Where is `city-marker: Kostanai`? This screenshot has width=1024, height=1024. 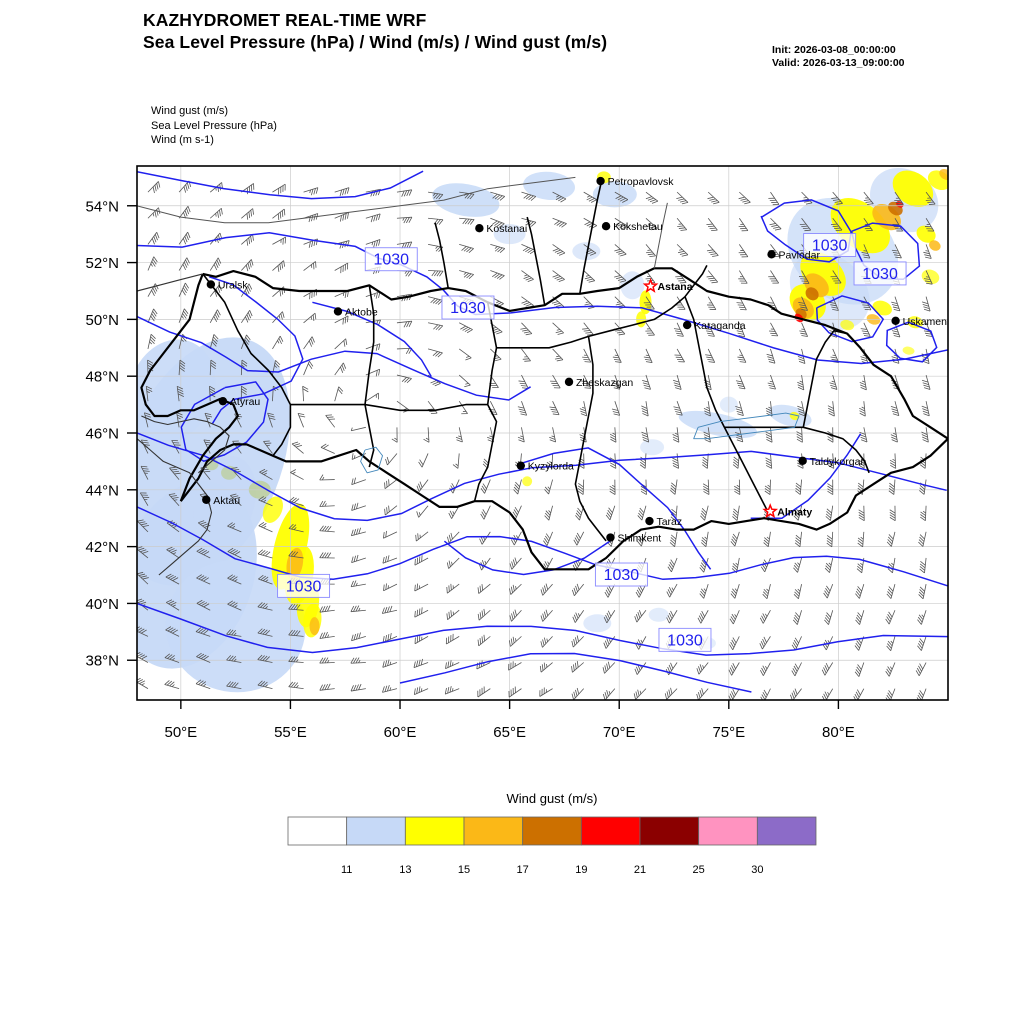 city-marker: Kostanai is located at coordinates (501, 229).